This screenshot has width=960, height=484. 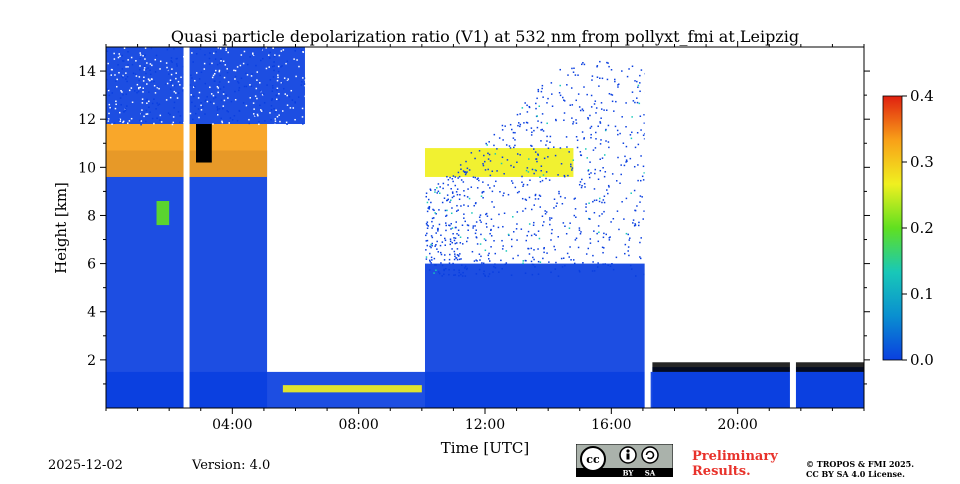 I want to click on cc-by-label: BY, so click(x=629, y=473).